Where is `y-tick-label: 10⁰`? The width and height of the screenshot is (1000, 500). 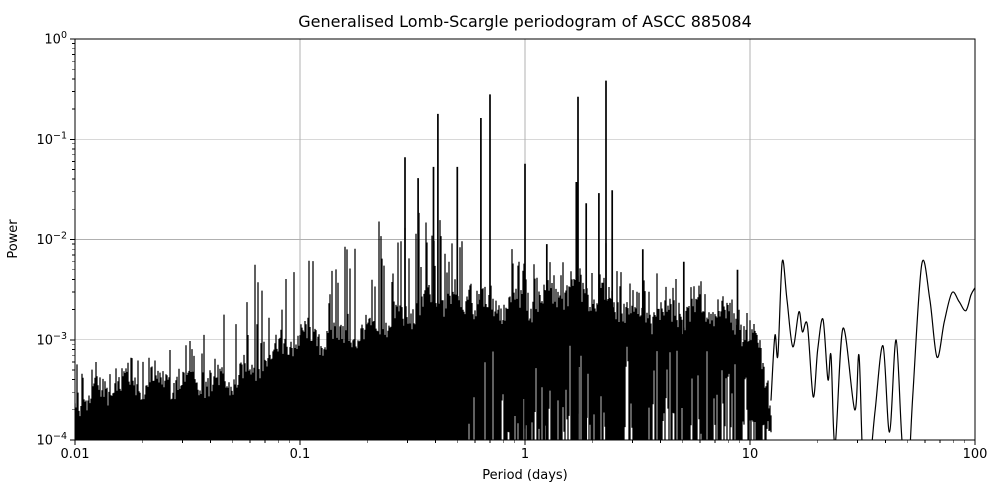
y-tick-label: 10⁰ is located at coordinates (55, 39).